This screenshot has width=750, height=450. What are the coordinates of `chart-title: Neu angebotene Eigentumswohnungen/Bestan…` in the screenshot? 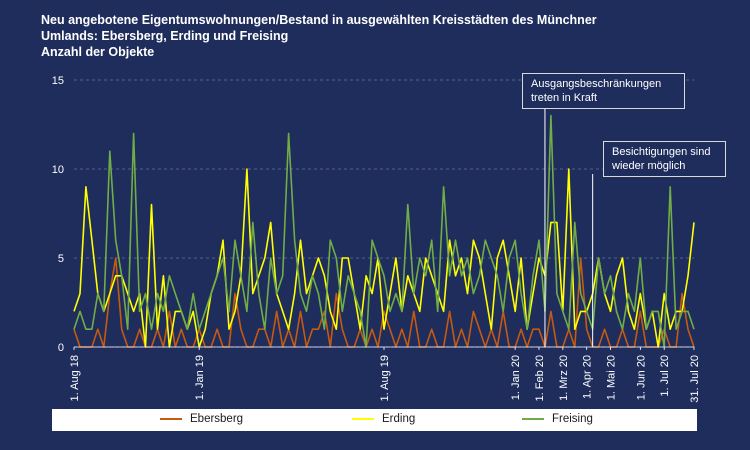 It's located at (319, 36).